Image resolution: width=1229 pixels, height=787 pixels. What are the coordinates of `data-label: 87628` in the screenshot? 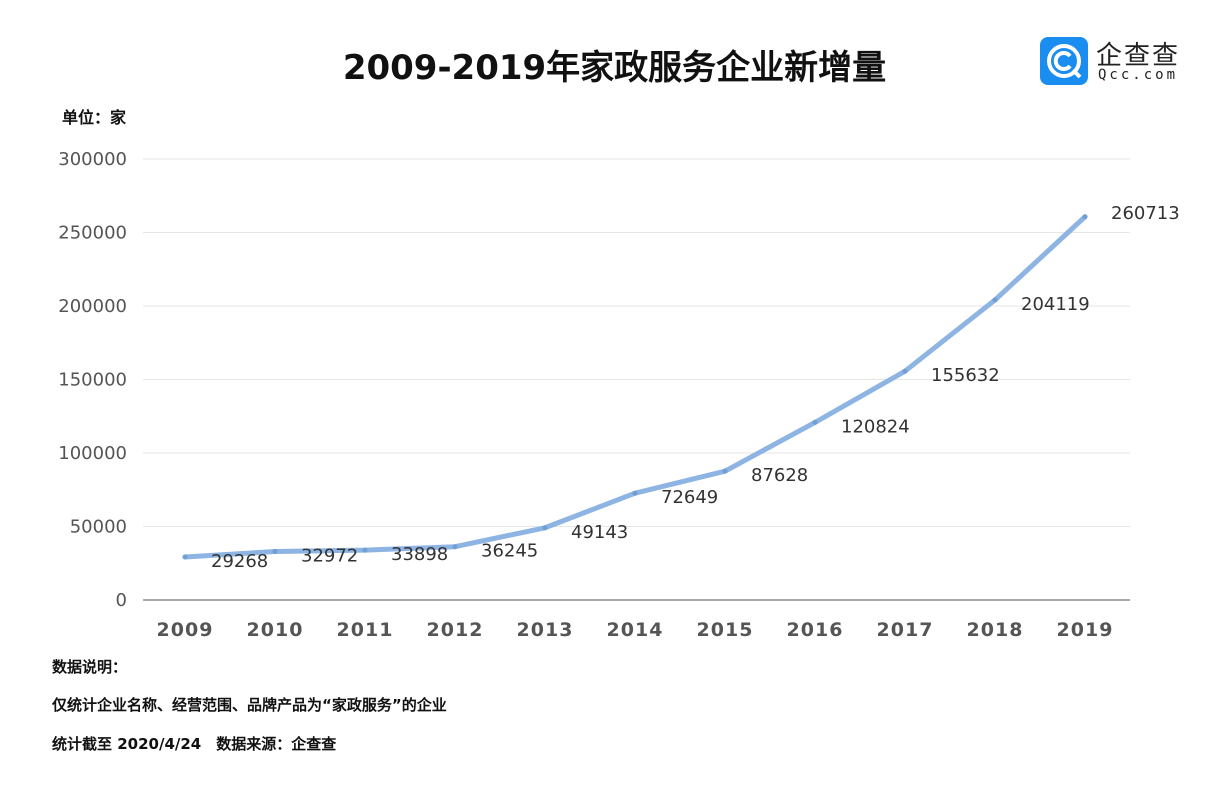 It's located at (779, 475).